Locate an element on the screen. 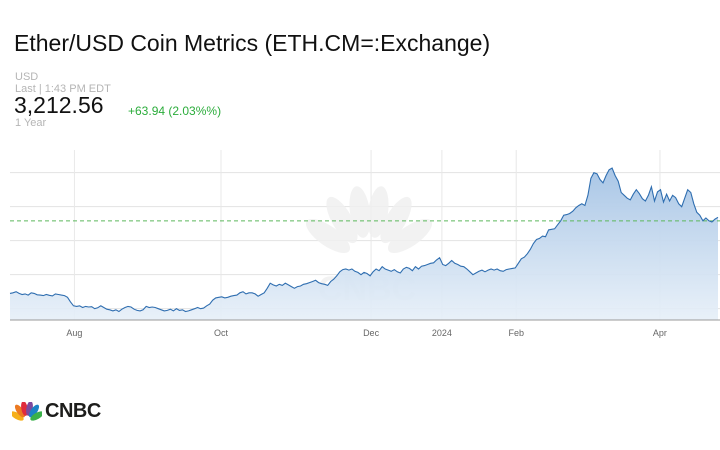 The width and height of the screenshot is (720, 450). x-tick-label: Feb is located at coordinates (516, 333).